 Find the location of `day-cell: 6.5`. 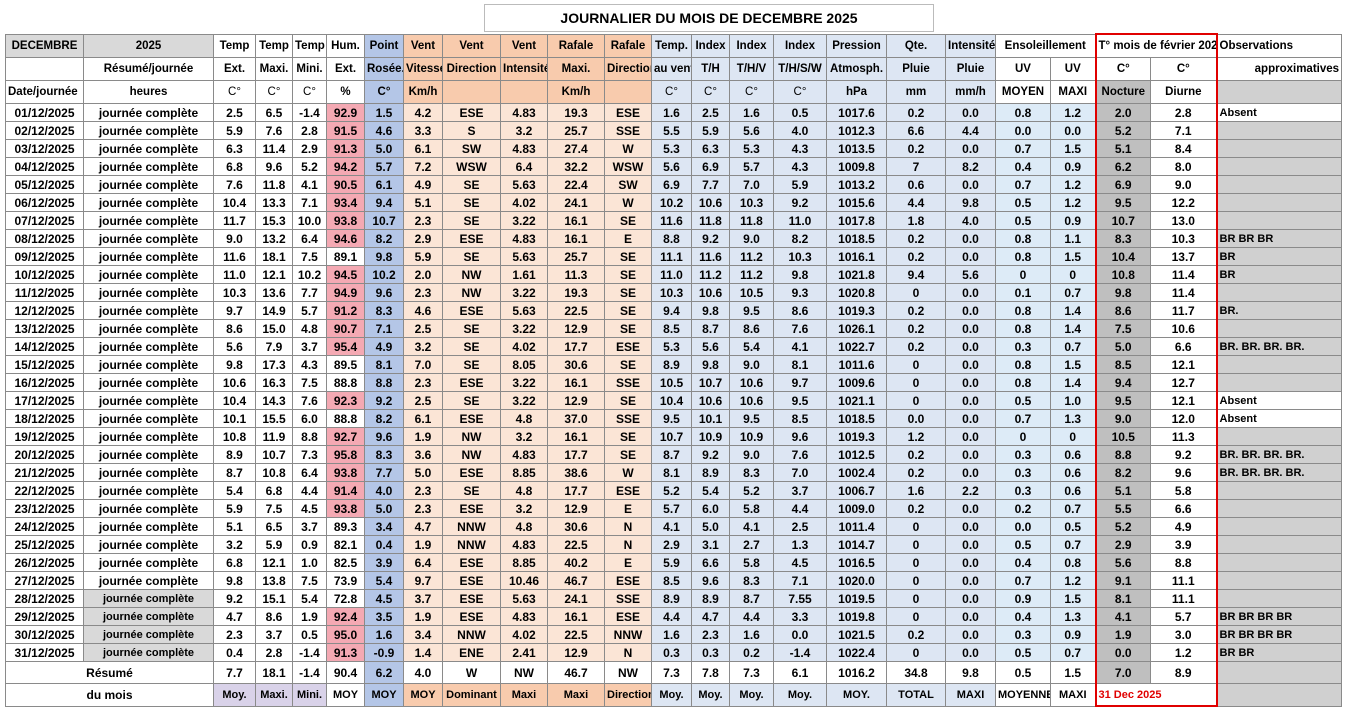

day-cell: 6.5 is located at coordinates (274, 526).